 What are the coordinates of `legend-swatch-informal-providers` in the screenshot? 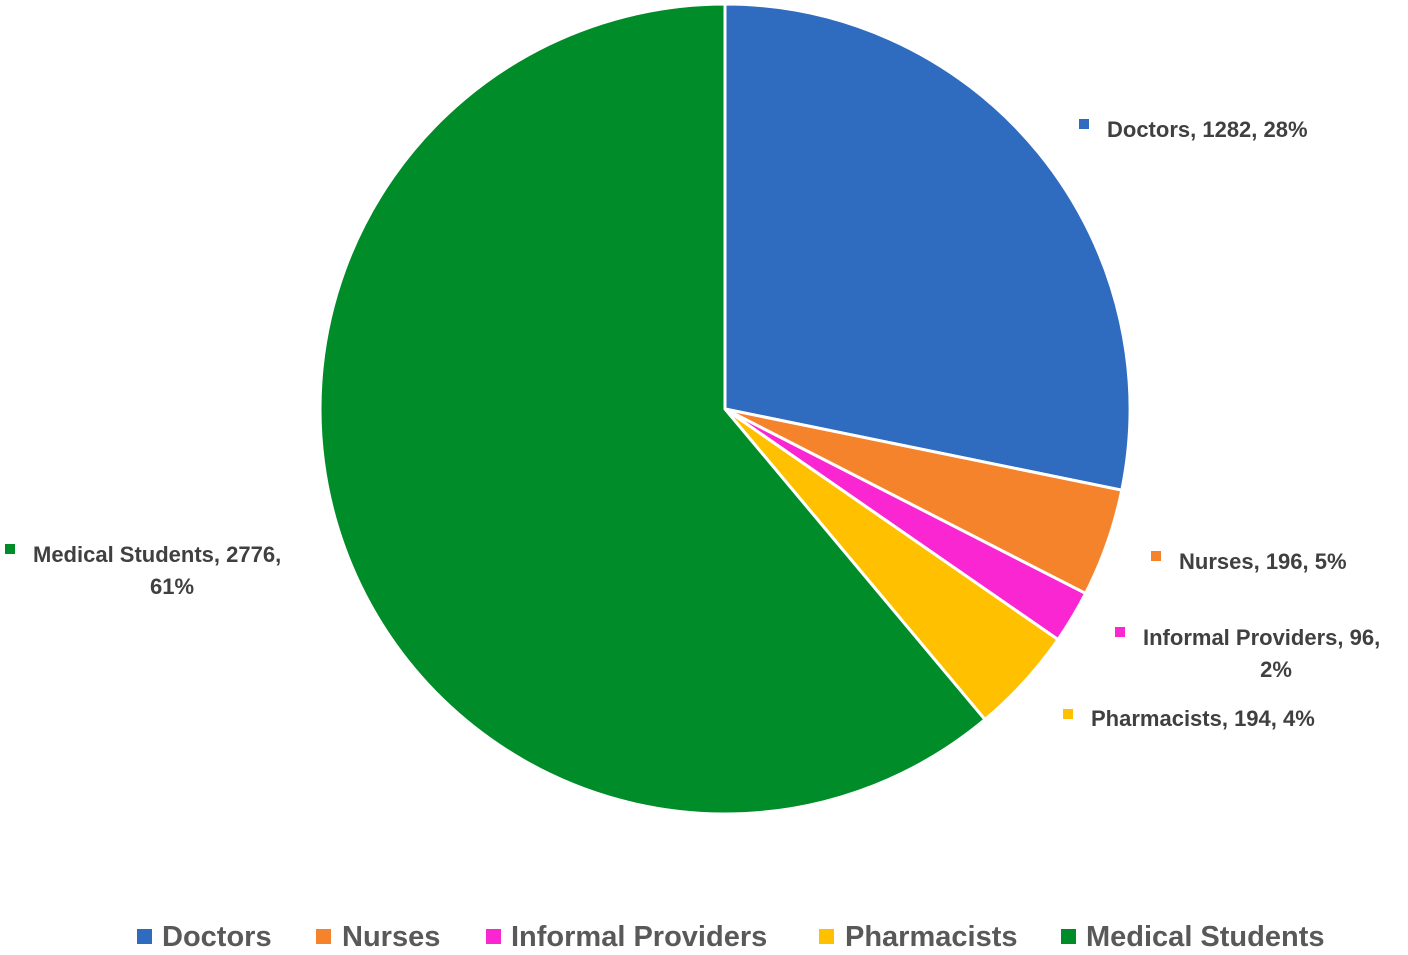 It's located at (493, 936).